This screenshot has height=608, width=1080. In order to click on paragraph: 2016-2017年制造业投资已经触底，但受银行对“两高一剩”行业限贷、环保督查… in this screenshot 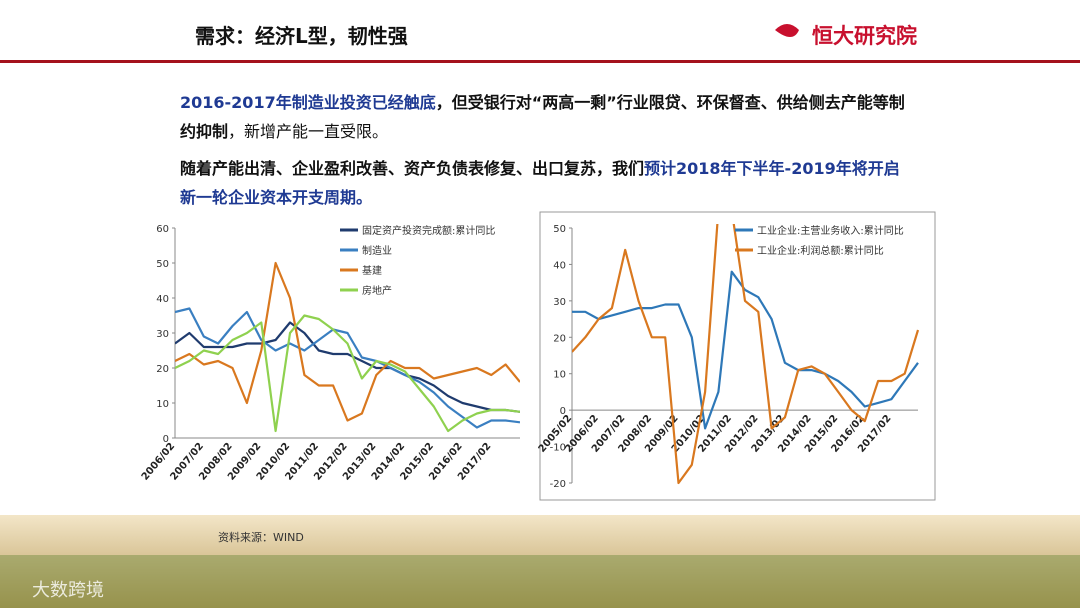, I will do `click(545, 117)`.